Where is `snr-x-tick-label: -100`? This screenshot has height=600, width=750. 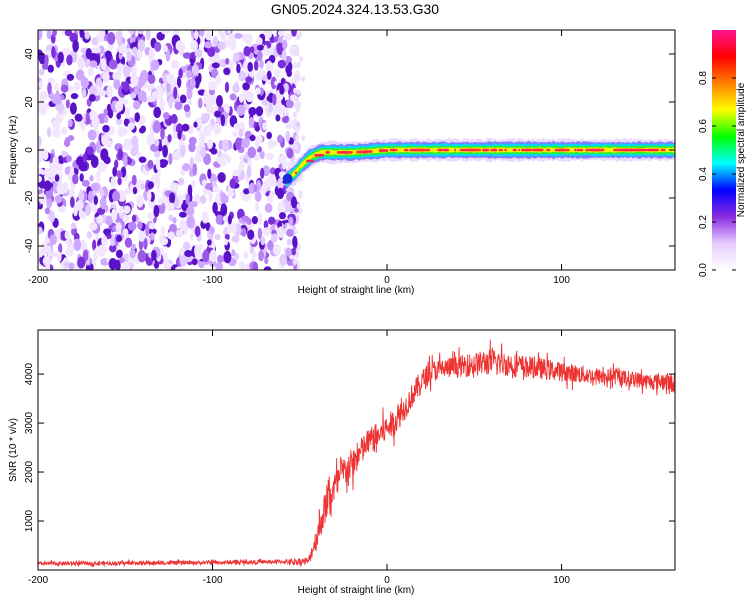
snr-x-tick-label: -100 is located at coordinates (213, 580).